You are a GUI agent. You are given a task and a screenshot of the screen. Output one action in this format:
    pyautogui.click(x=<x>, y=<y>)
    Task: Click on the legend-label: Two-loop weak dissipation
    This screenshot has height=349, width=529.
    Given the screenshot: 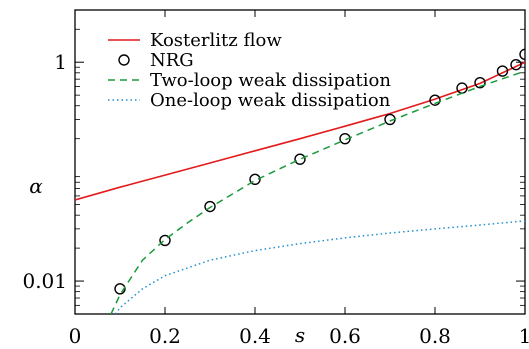 What is the action you would take?
    pyautogui.click(x=270, y=80)
    